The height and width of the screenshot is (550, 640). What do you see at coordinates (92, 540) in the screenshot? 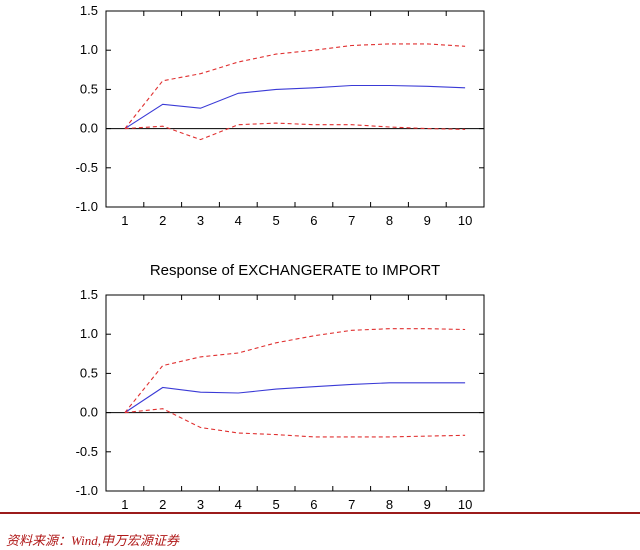
I see `source-note: 资料来源：Wind,申万宏源证券` at bounding box center [92, 540].